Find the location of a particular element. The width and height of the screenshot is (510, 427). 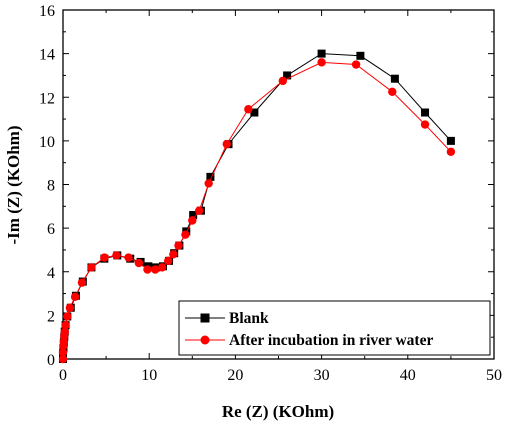

legend: Blank After incubation in river water is located at coordinates (334, 328).